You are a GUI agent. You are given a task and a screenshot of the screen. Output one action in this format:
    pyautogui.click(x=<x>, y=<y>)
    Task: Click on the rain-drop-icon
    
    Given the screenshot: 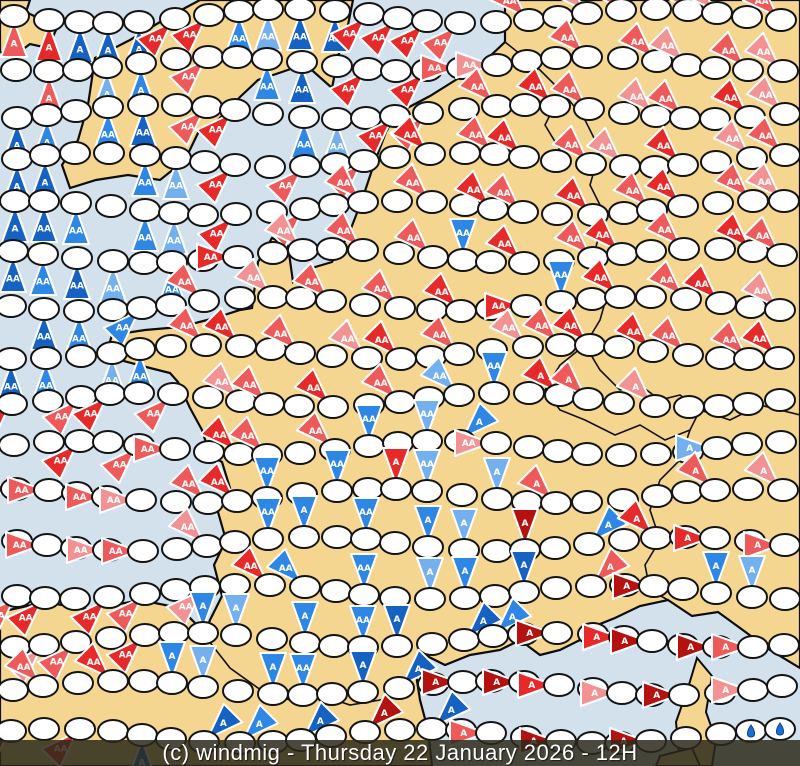 What is the action you would take?
    pyautogui.click(x=751, y=731)
    